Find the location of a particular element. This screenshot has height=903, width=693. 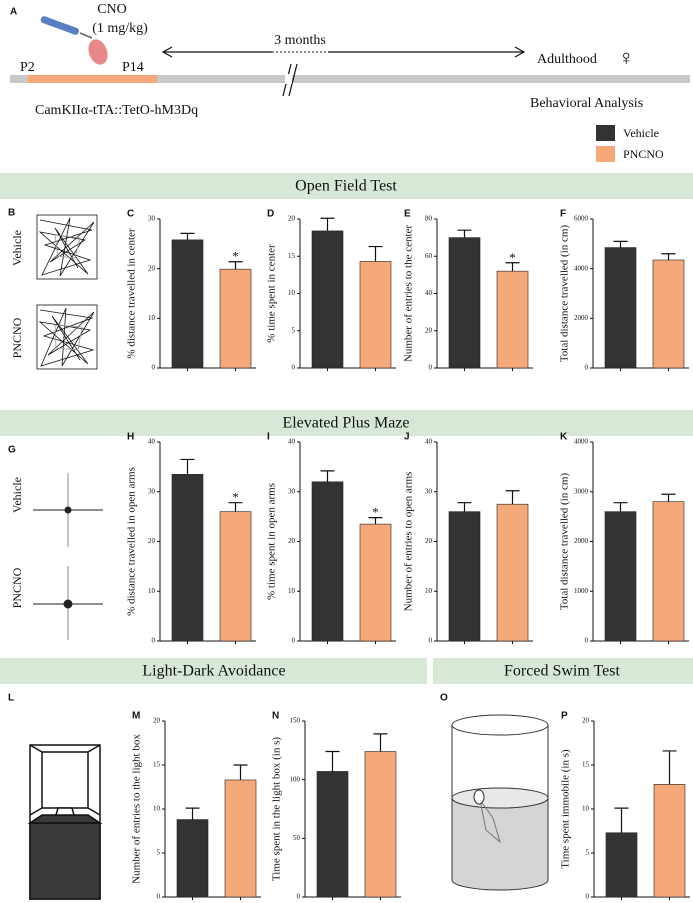

maze-track is located at coordinates (68, 556).